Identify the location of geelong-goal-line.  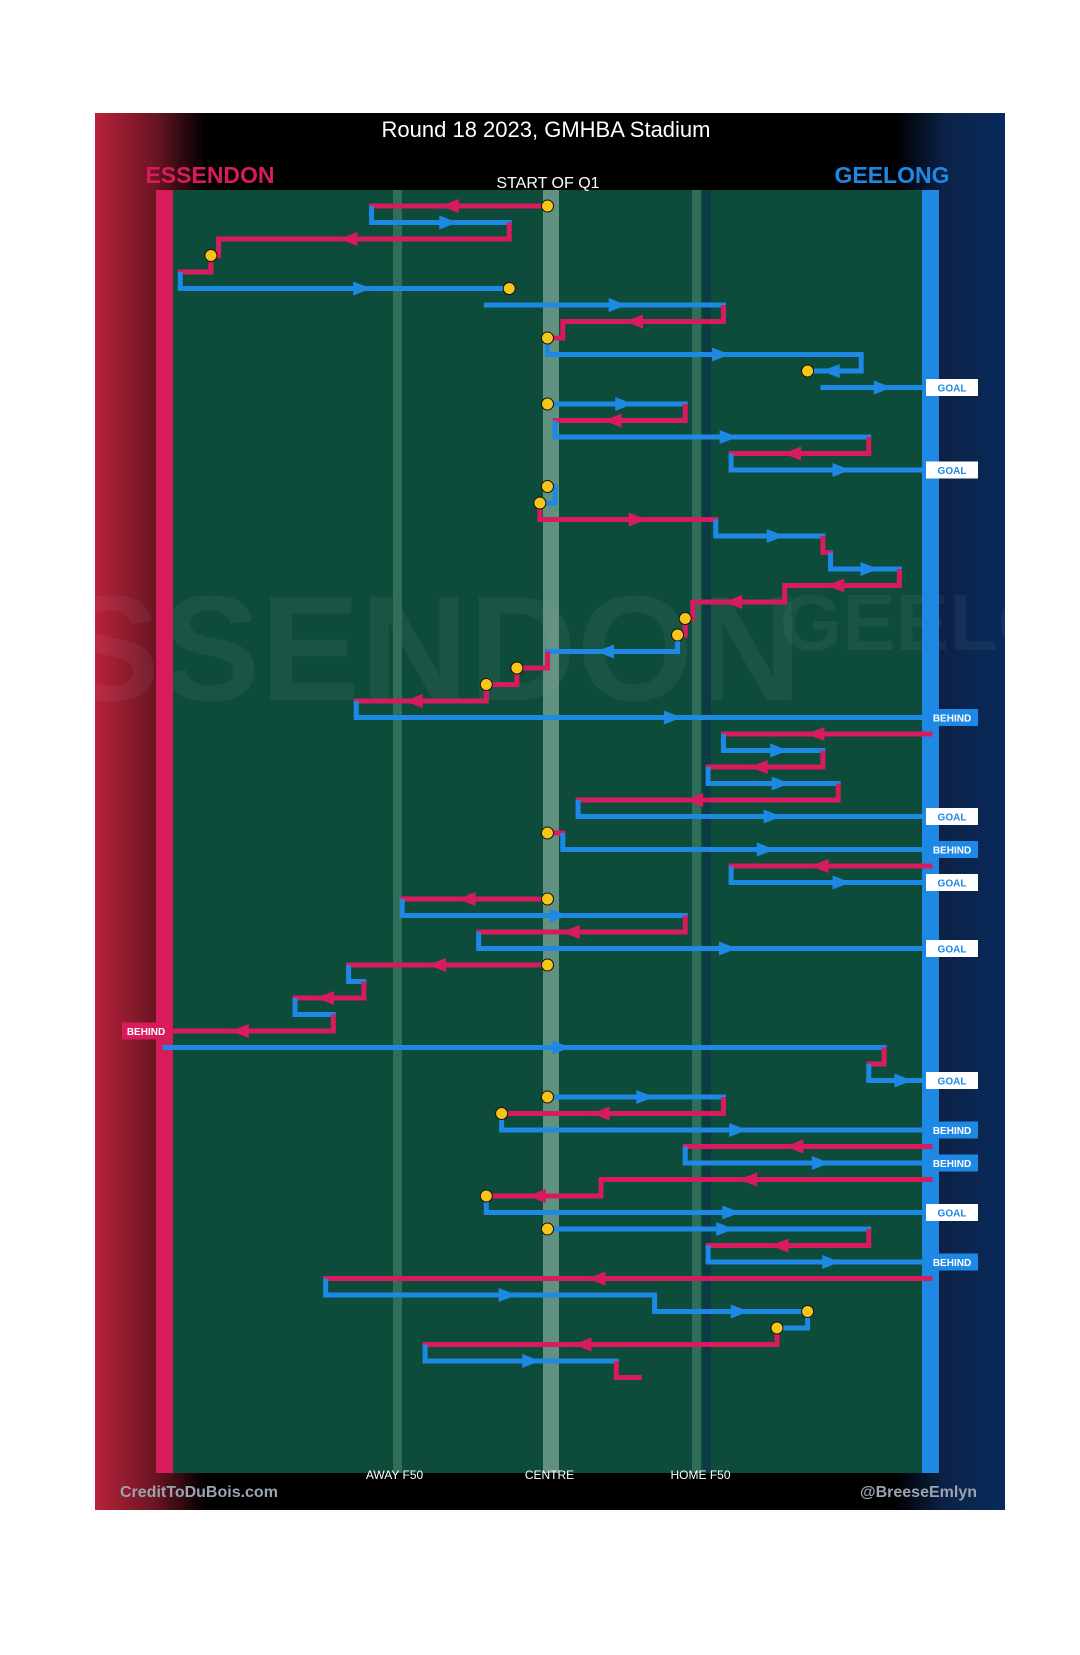
(930, 831).